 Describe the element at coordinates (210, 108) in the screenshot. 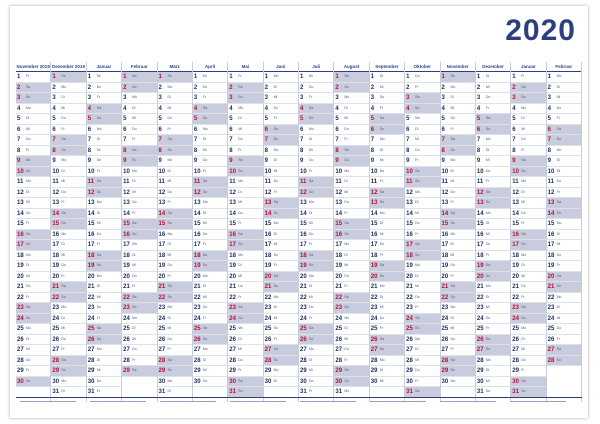

I see `day-cell: 4 Sa` at that location.